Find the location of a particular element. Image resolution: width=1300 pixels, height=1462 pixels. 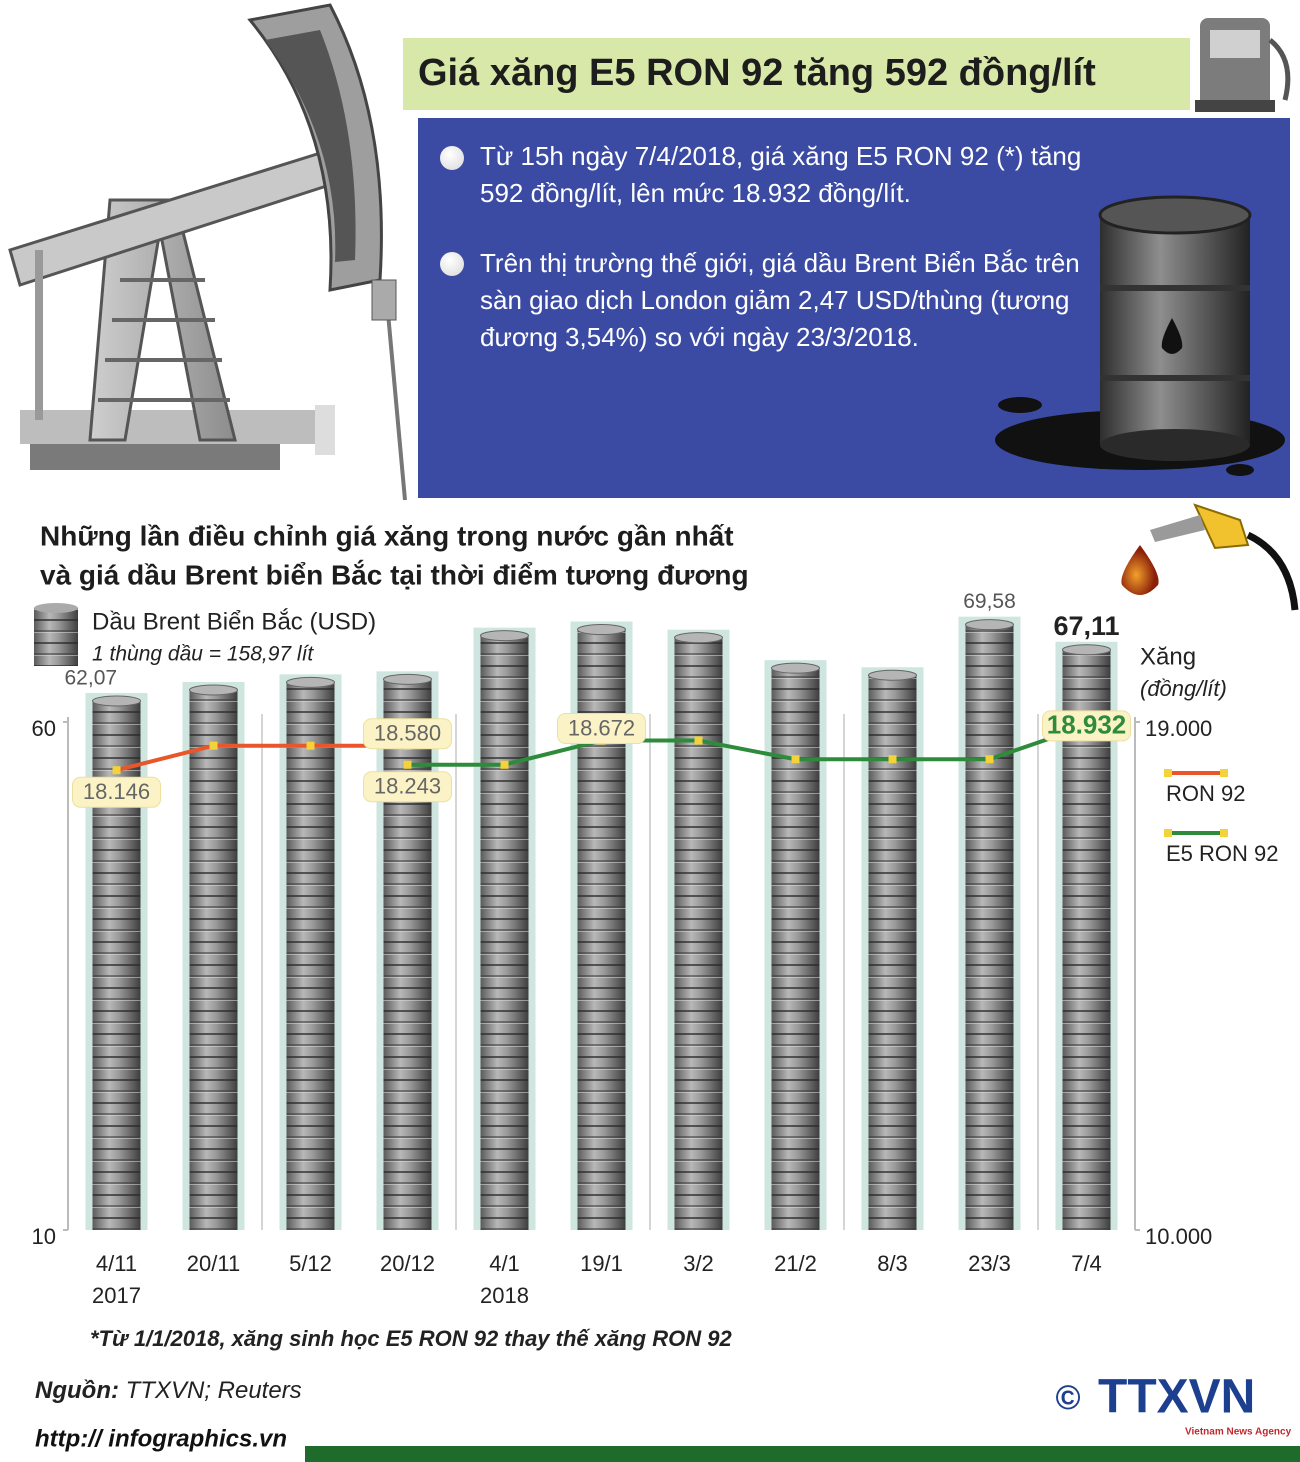

bar-value-label: 67,11 is located at coordinates (1086, 626).